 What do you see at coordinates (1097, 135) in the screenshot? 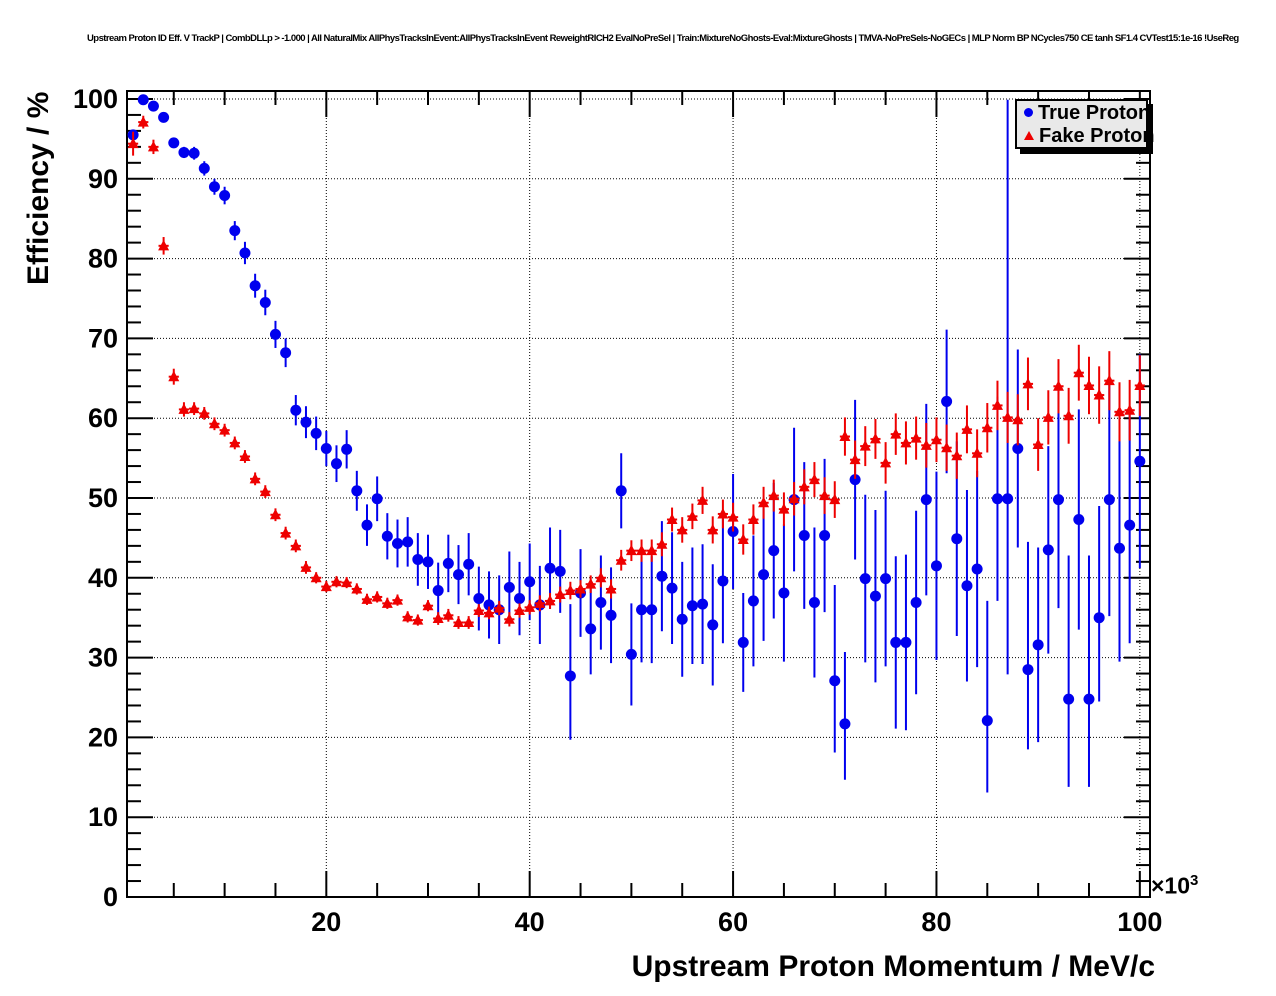
I see `legend-label-fake-proton: Fake Proton` at bounding box center [1097, 135].